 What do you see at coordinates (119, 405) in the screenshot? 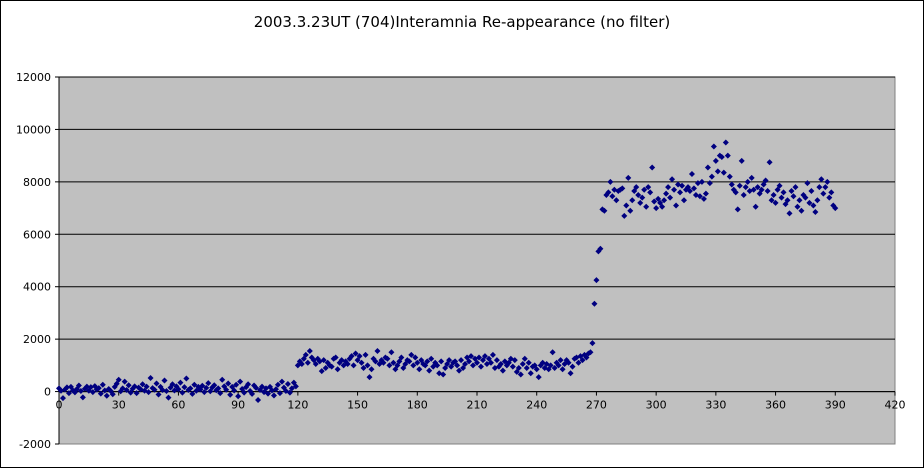
I see `x-tick-label: 30` at bounding box center [119, 405].